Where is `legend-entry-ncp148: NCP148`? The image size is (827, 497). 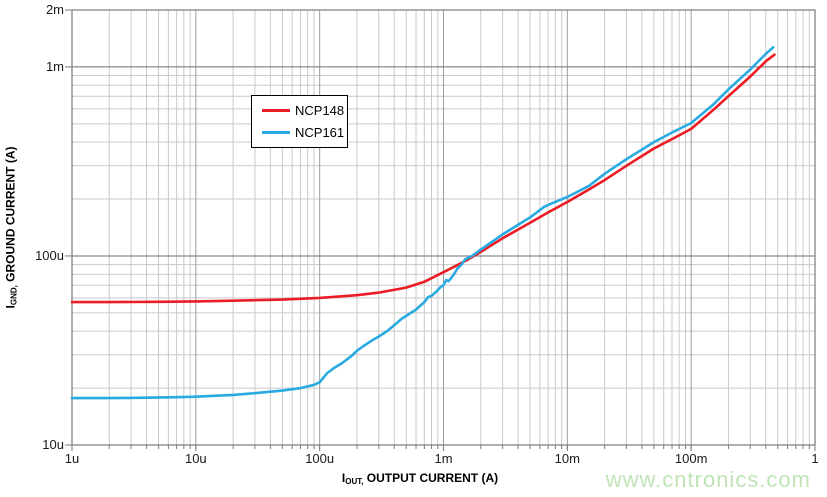 legend-entry-ncp148: NCP148 is located at coordinates (304, 110).